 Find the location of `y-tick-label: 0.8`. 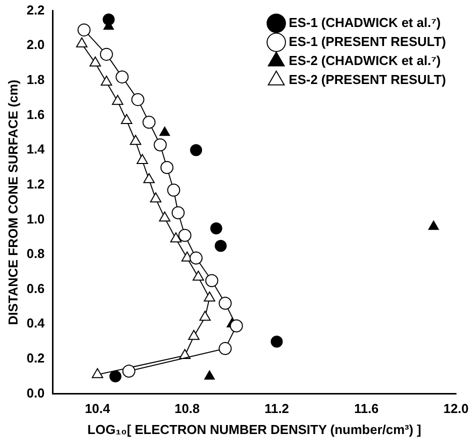

y-tick-label: 0.8 is located at coordinates (35, 254).